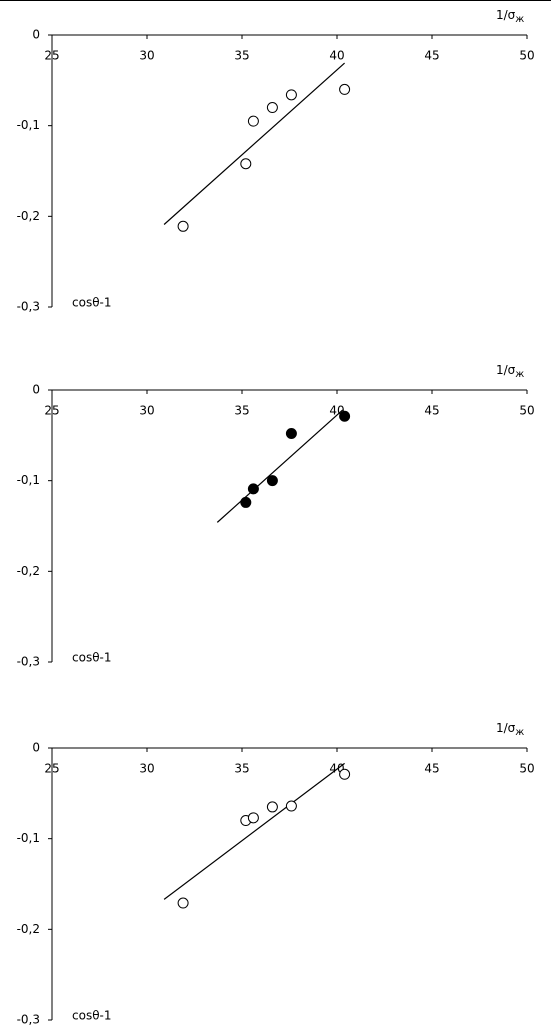 The width and height of the screenshot is (551, 1032). I want to click on x-tick-label: 40, so click(336, 56).